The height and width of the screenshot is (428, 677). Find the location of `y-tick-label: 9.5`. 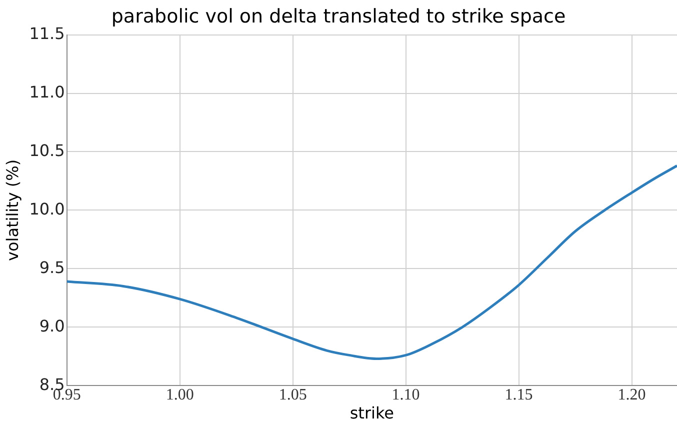

y-tick-label: 9.5 is located at coordinates (52, 267).